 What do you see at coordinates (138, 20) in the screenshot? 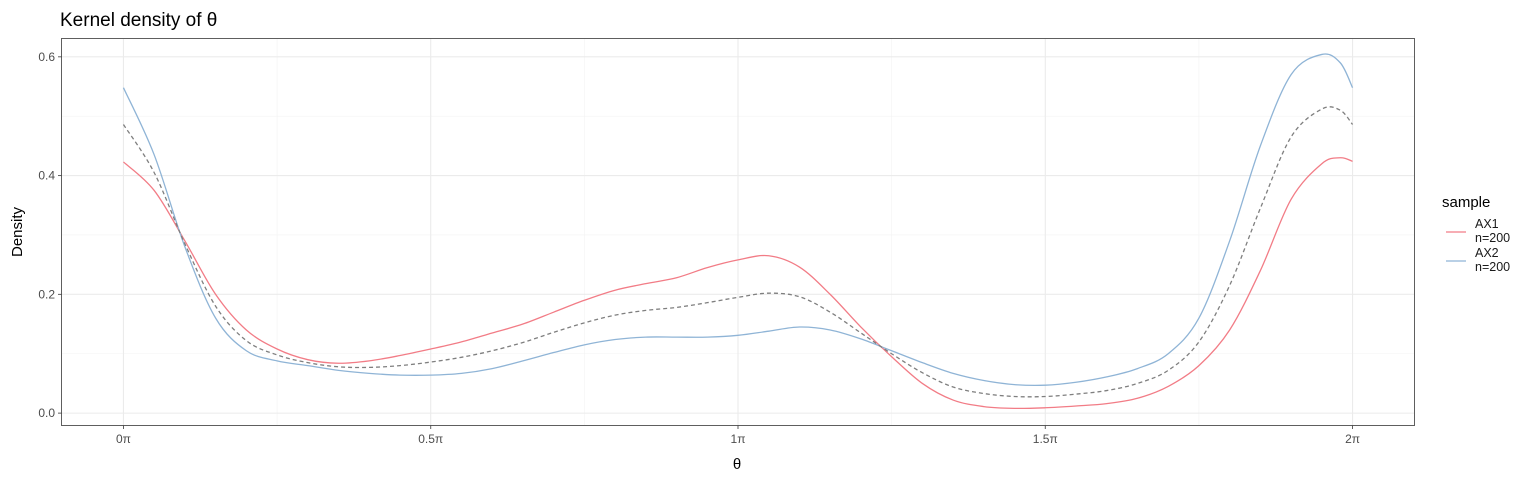
I see `chart-title: Kernel density of θ` at bounding box center [138, 20].